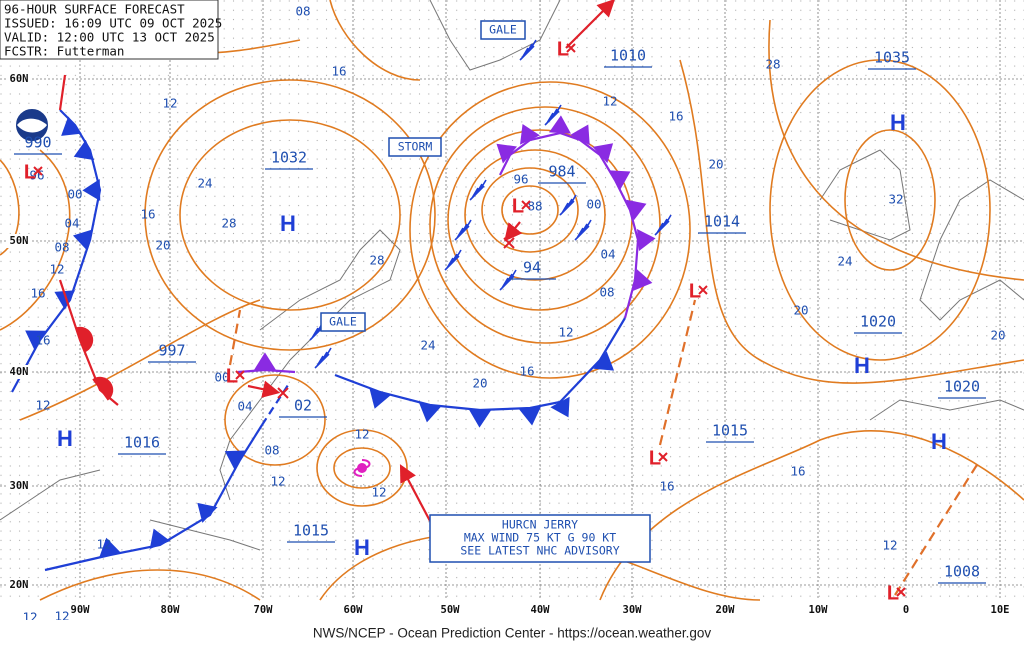 The height and width of the screenshot is (652, 1024). Describe the element at coordinates (534, 206) in the screenshot. I see `isobar-label: 88` at that location.